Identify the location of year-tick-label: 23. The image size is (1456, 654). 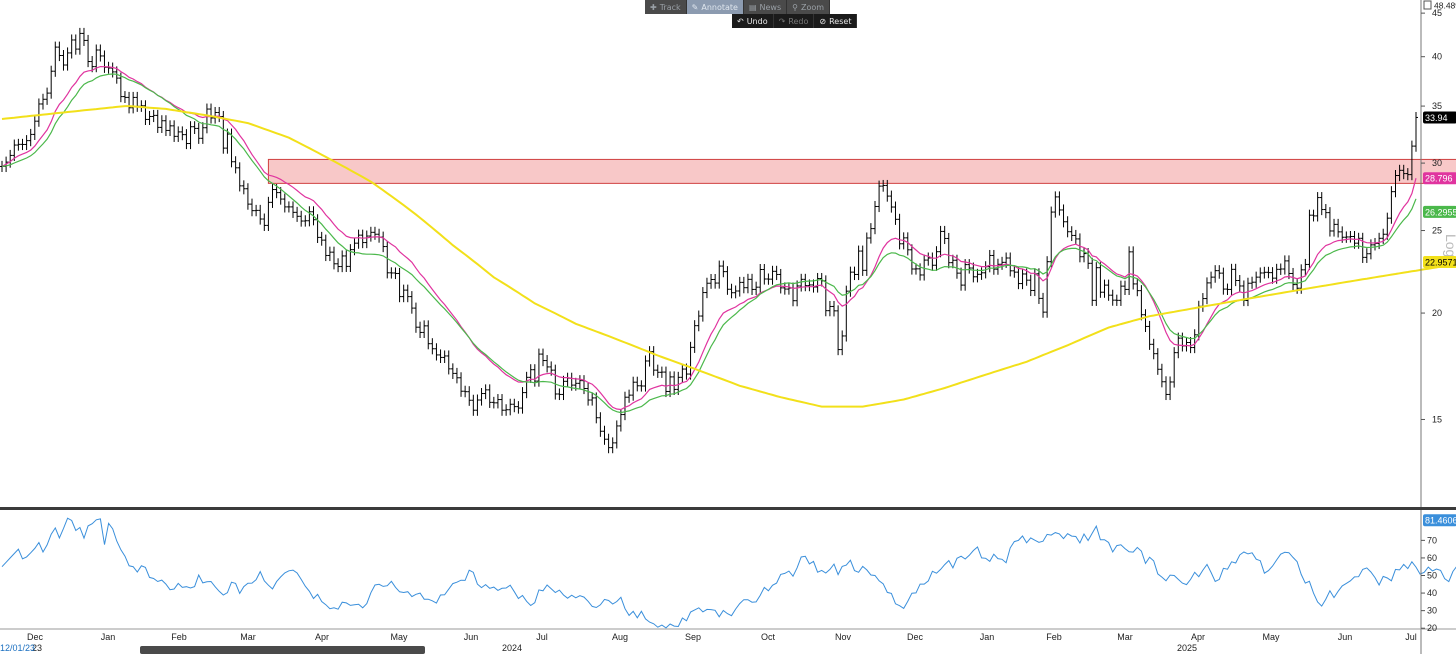
(37, 648).